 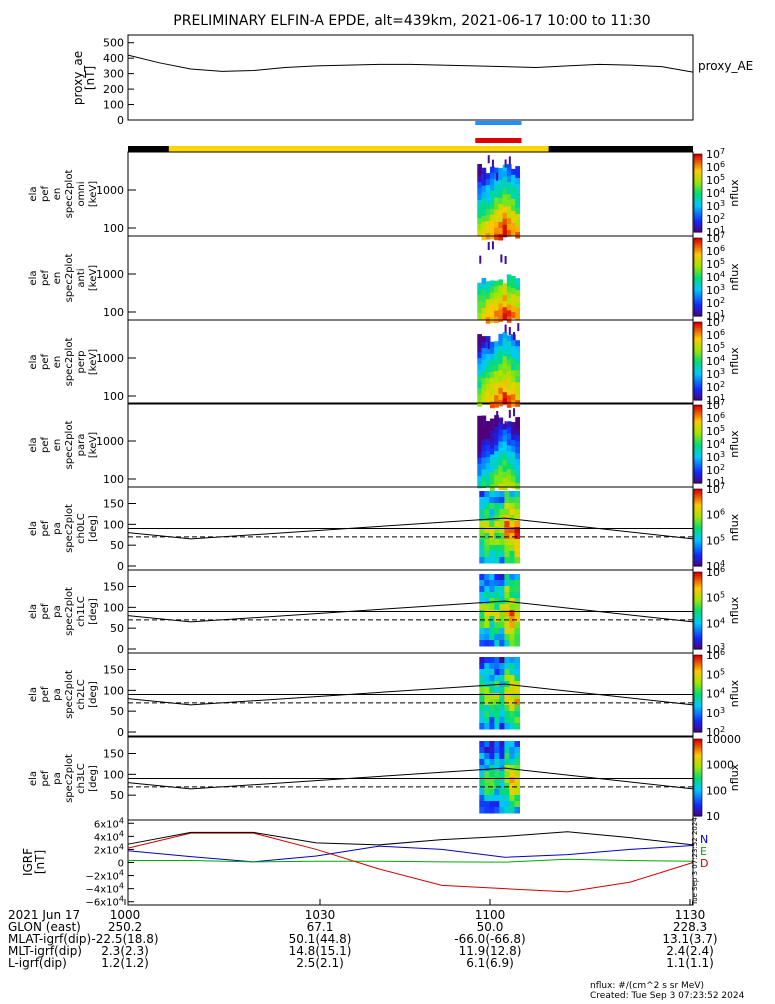 What do you see at coordinates (110, 190) in the screenshot?
I see `spectrogram-tick-label: 1000` at bounding box center [110, 190].